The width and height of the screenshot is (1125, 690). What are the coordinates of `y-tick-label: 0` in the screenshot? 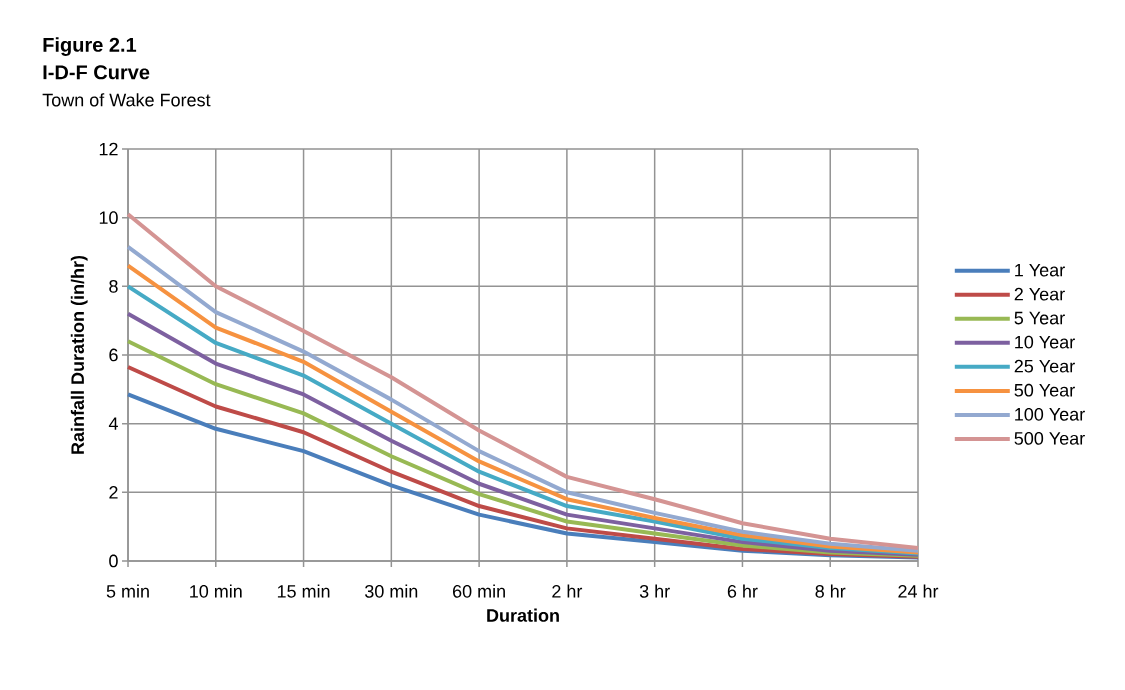 It's located at (113, 561).